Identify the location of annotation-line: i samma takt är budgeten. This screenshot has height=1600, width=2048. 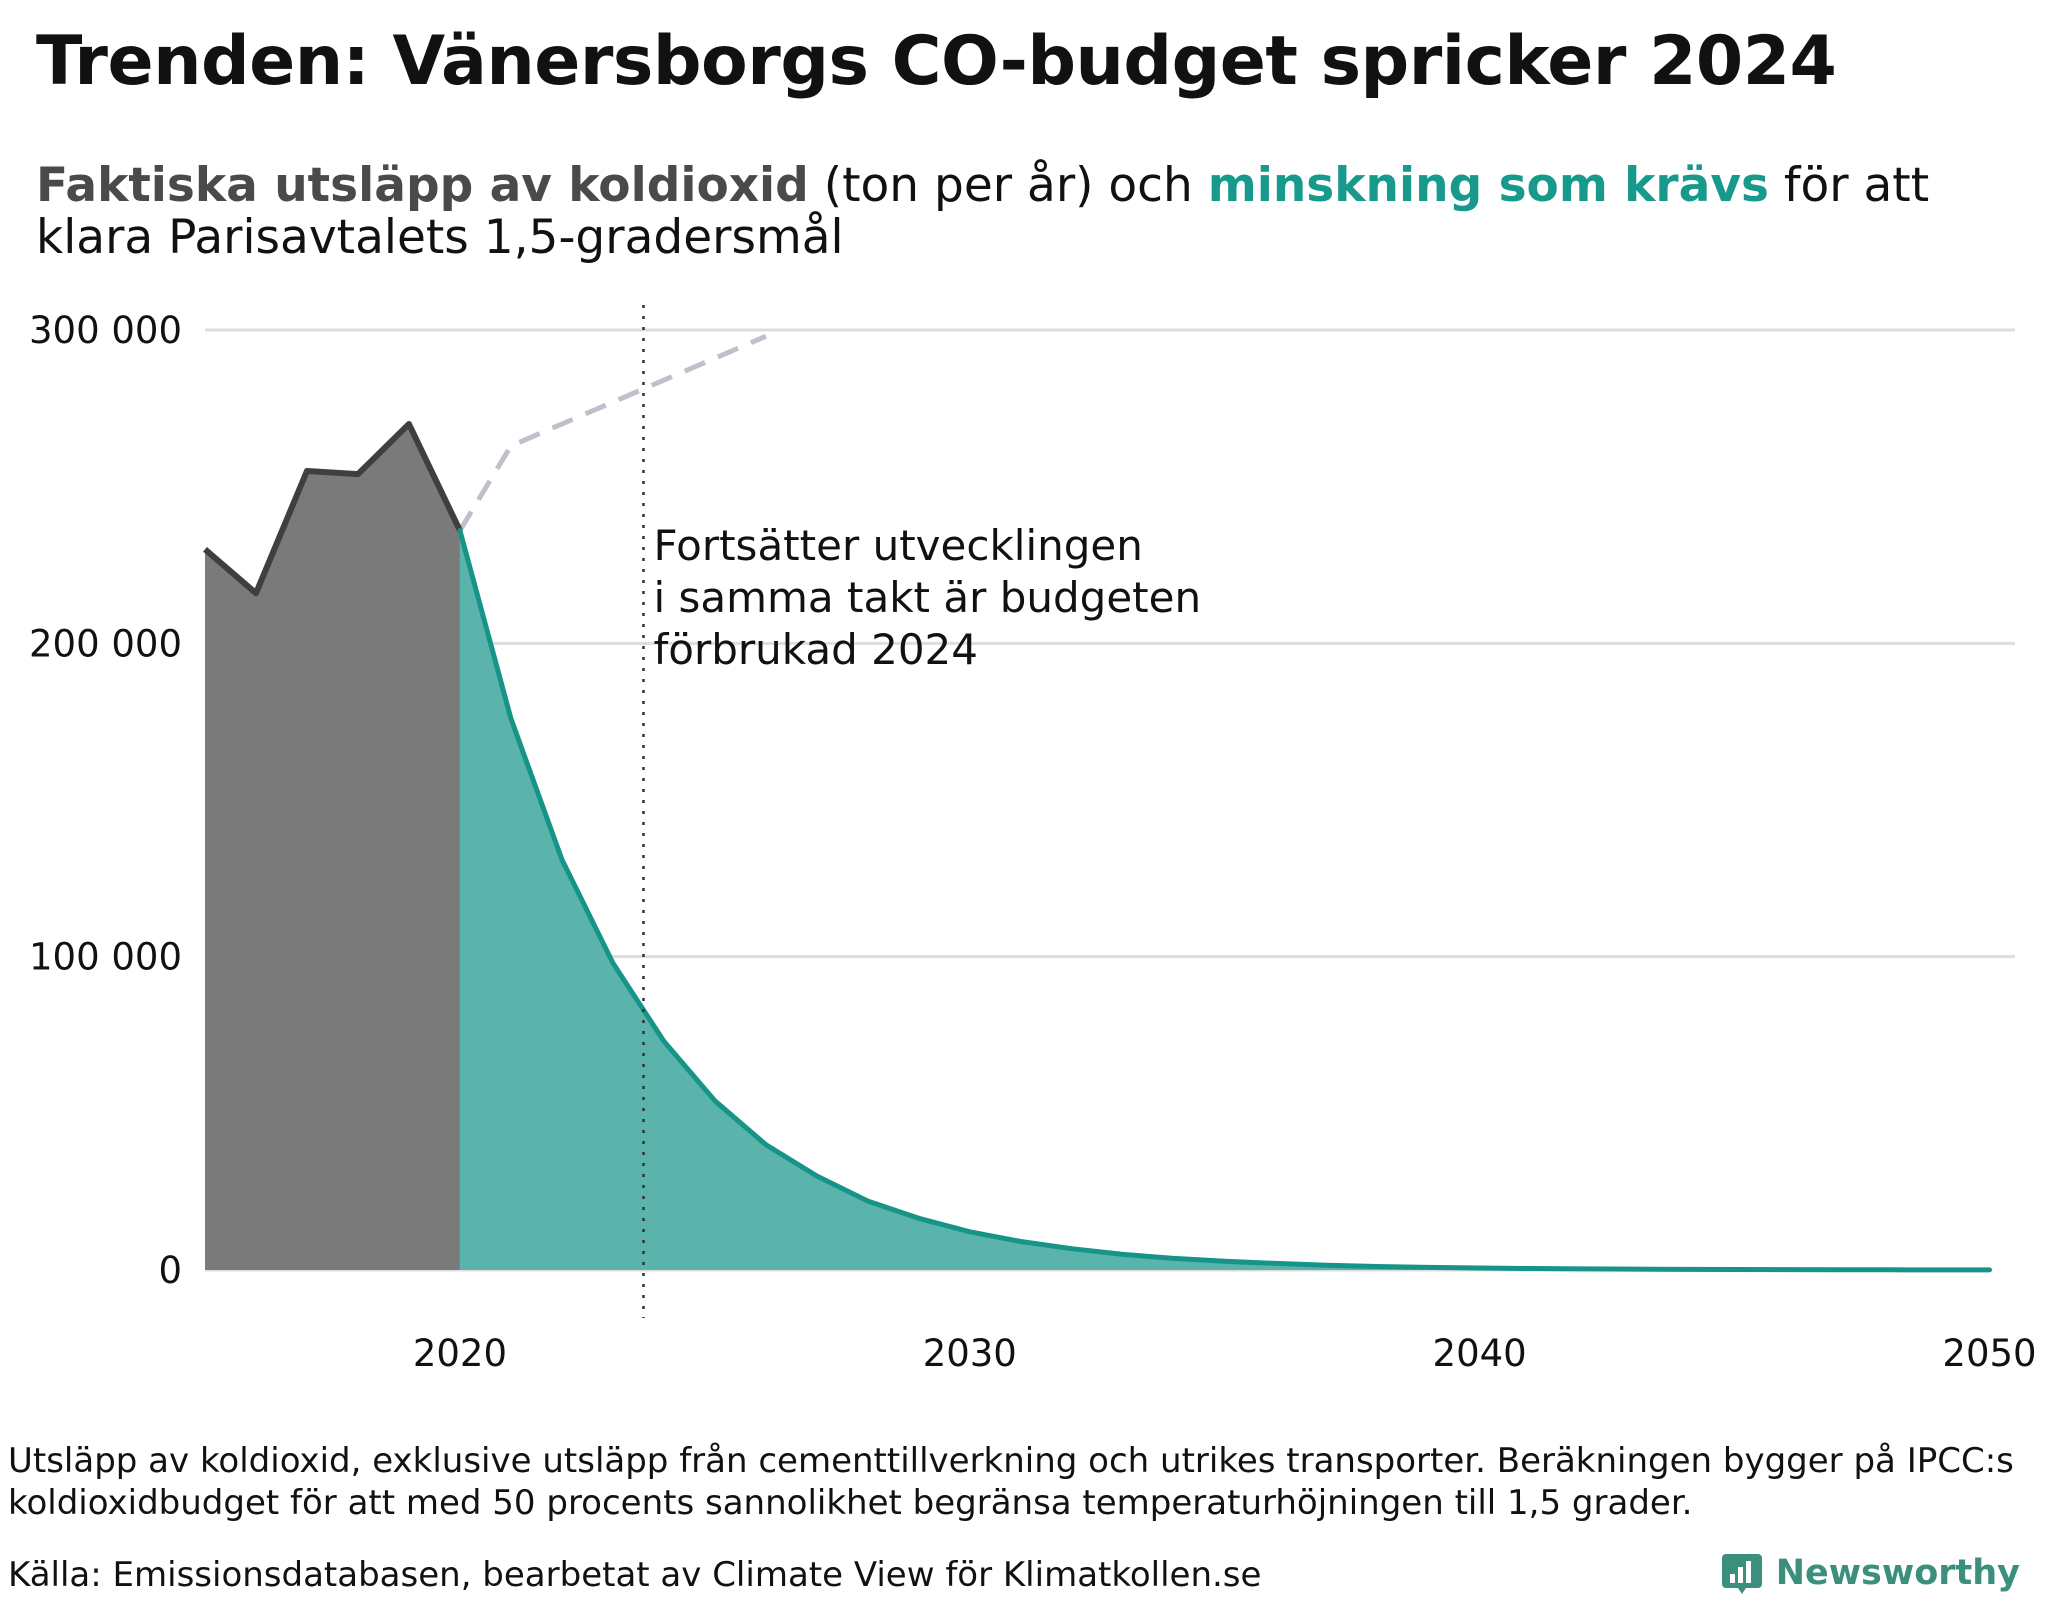
(927, 597).